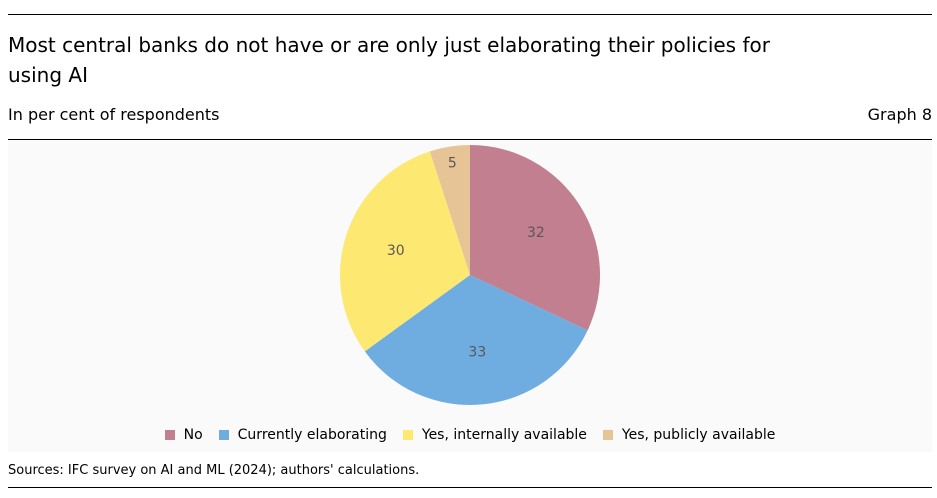  I want to click on header-rule, so click(470, 139).